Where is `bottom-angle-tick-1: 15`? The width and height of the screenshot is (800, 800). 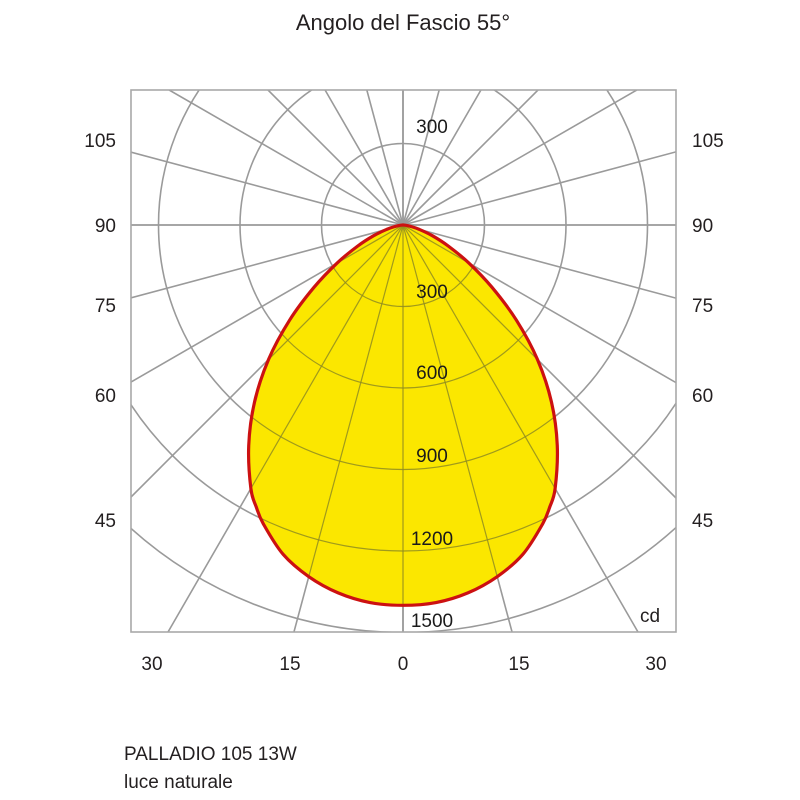 bottom-angle-tick-1: 15 is located at coordinates (289, 664).